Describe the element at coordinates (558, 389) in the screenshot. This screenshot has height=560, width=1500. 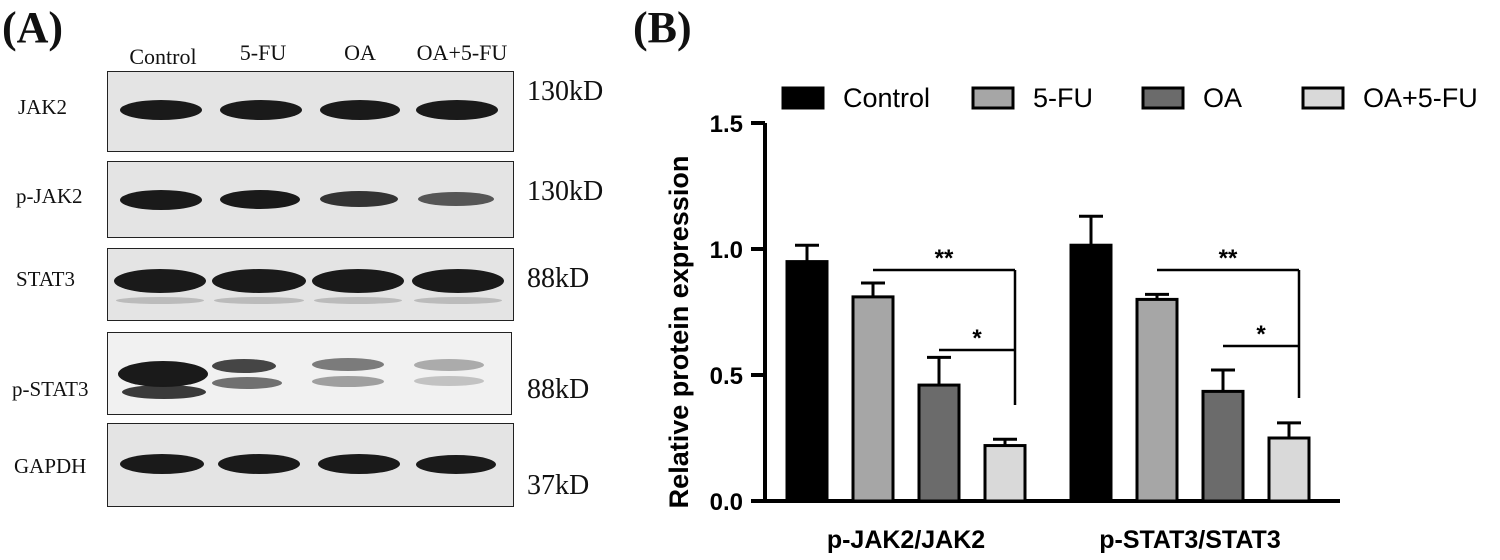
I see `mw-label-p-stat3: 88kD` at that location.